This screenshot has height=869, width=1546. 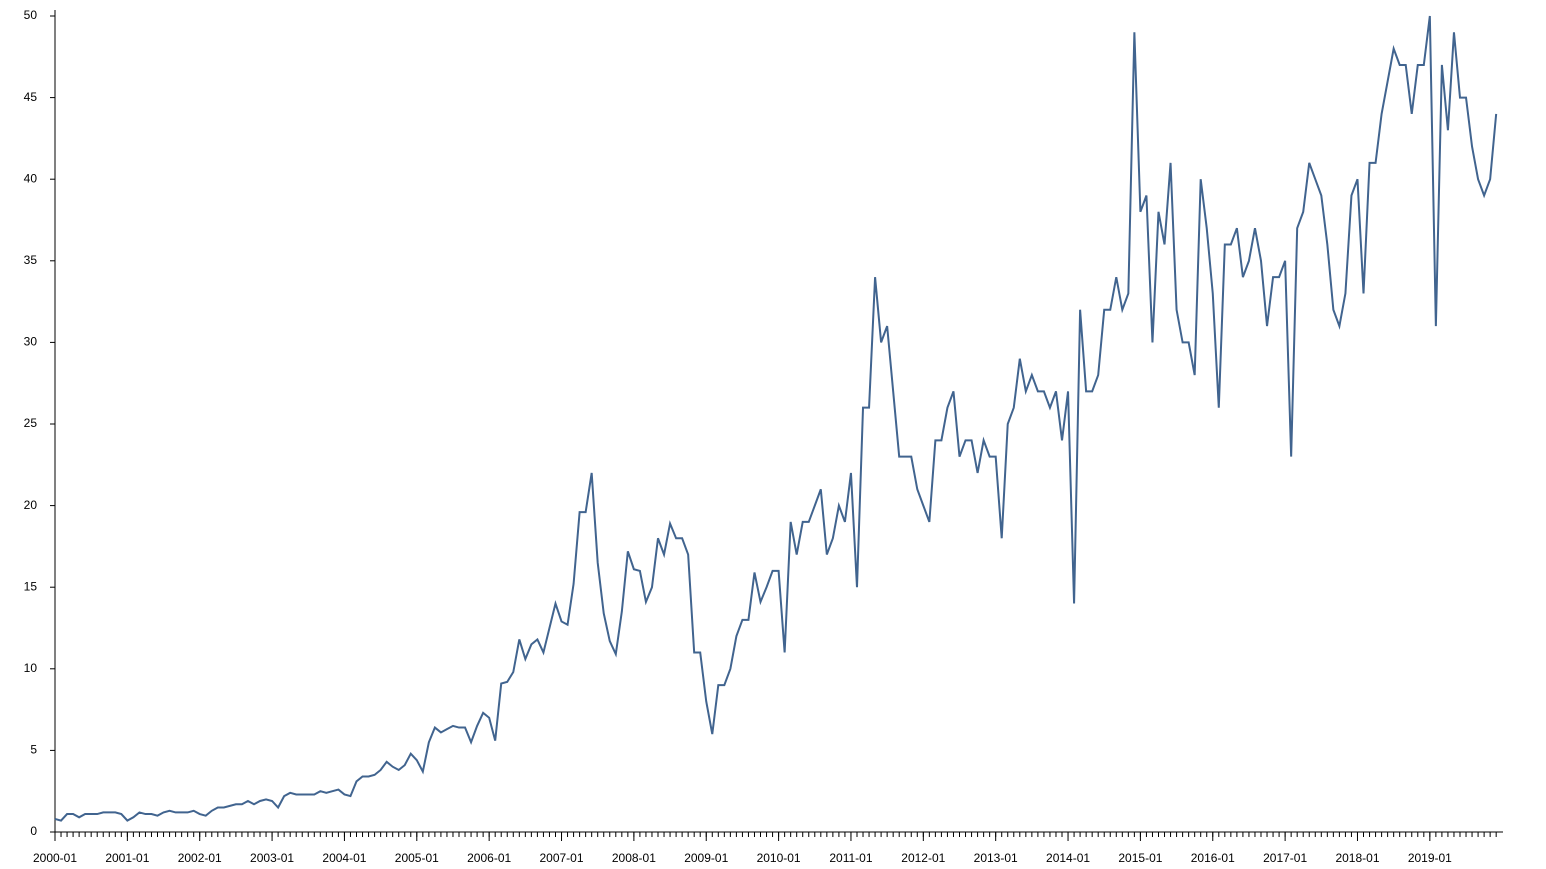 What do you see at coordinates (1285, 858) in the screenshot?
I see `x-tick-label: 2017-01` at bounding box center [1285, 858].